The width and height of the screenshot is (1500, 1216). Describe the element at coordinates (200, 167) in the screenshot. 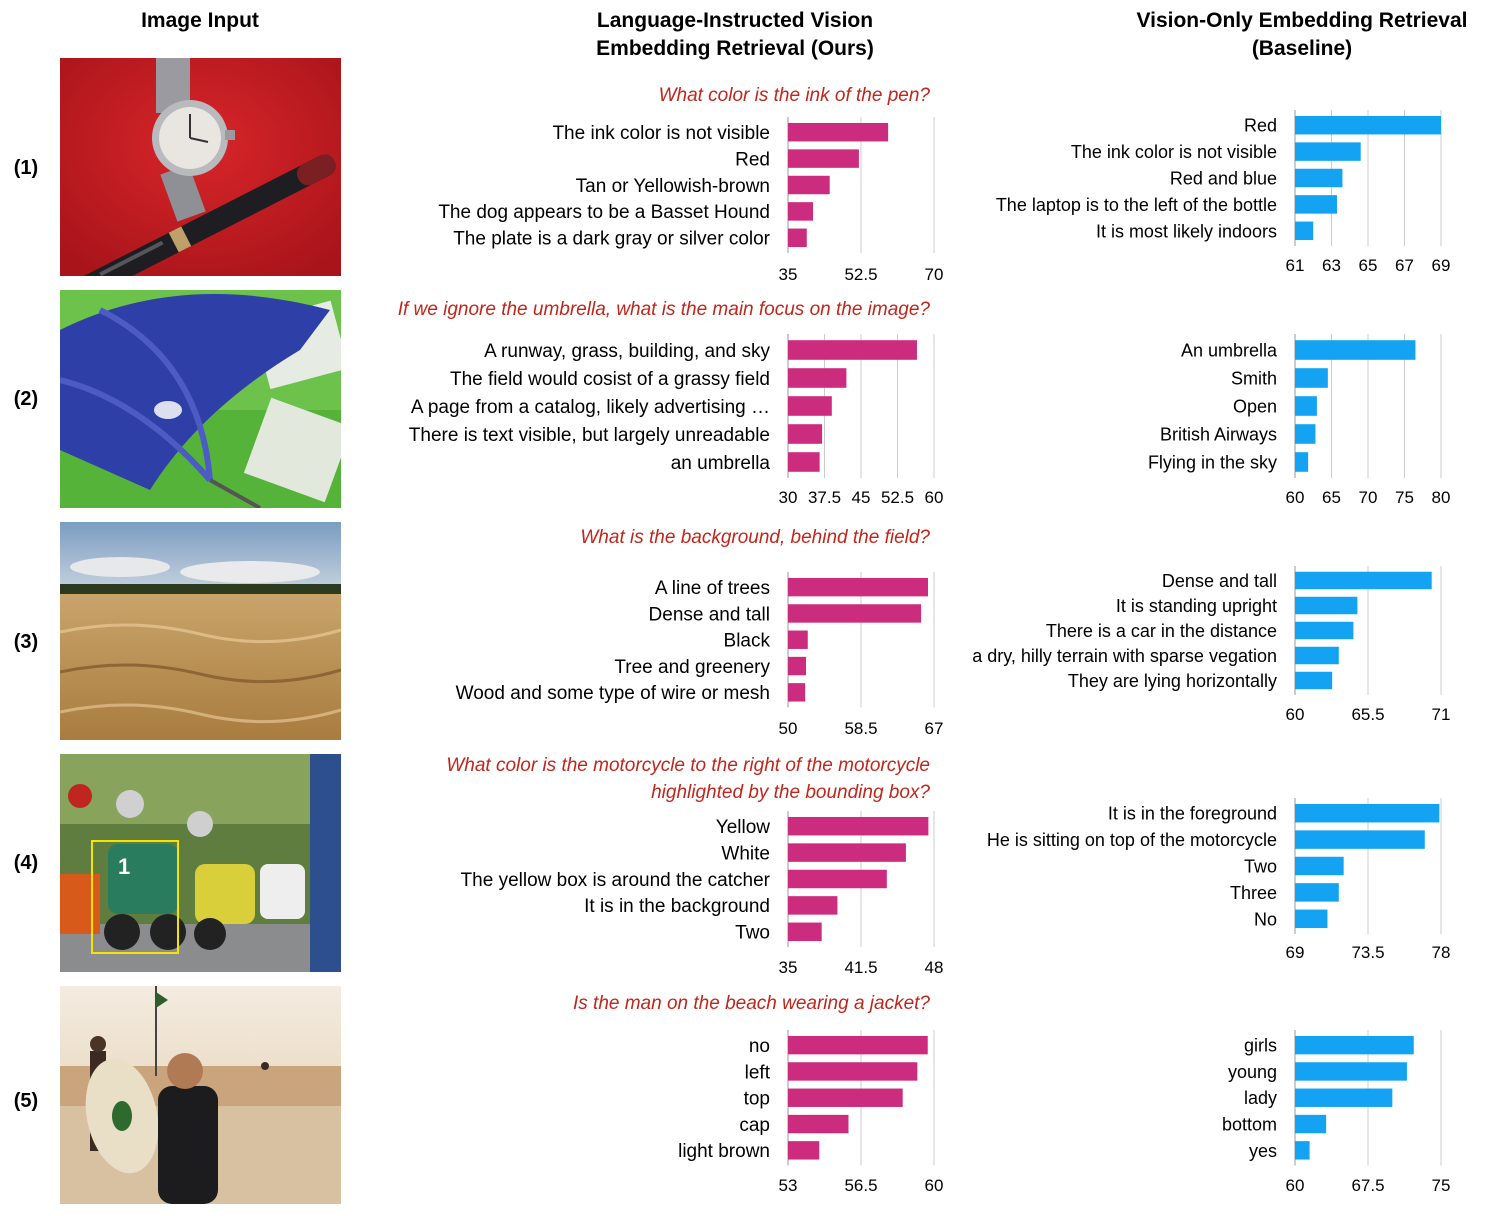

I see `photo-watch-and-pen` at that location.